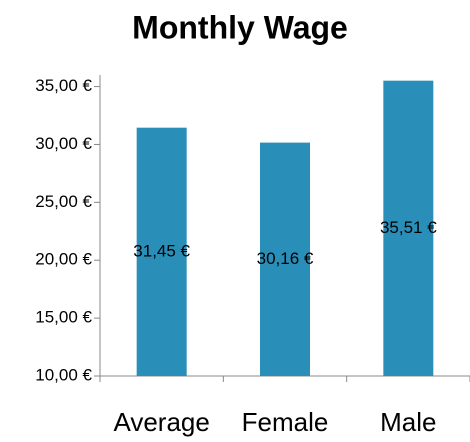 This screenshot has height=442, width=470. What do you see at coordinates (285, 422) in the screenshot?
I see `x-tick-label: Female` at bounding box center [285, 422].